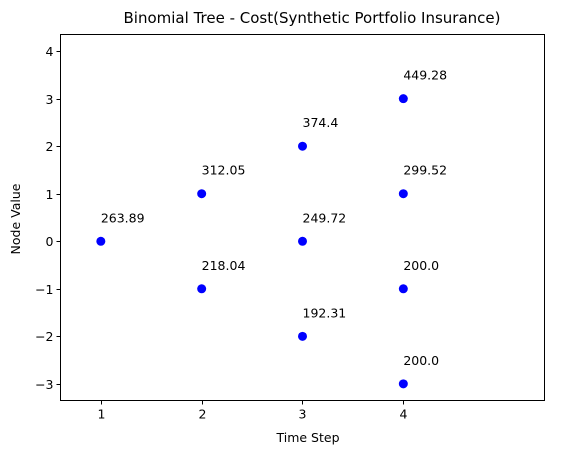 This screenshot has height=455, width=565. What do you see at coordinates (102, 414) in the screenshot?
I see `x-tick-label: 1` at bounding box center [102, 414].